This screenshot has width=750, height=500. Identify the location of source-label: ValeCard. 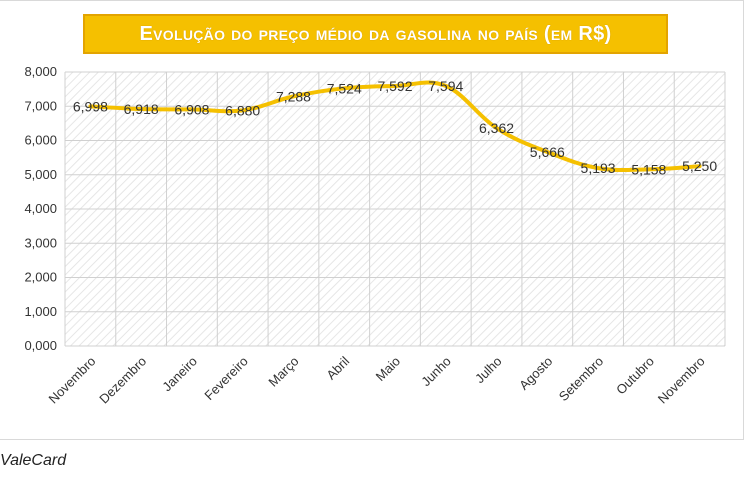
(33, 460).